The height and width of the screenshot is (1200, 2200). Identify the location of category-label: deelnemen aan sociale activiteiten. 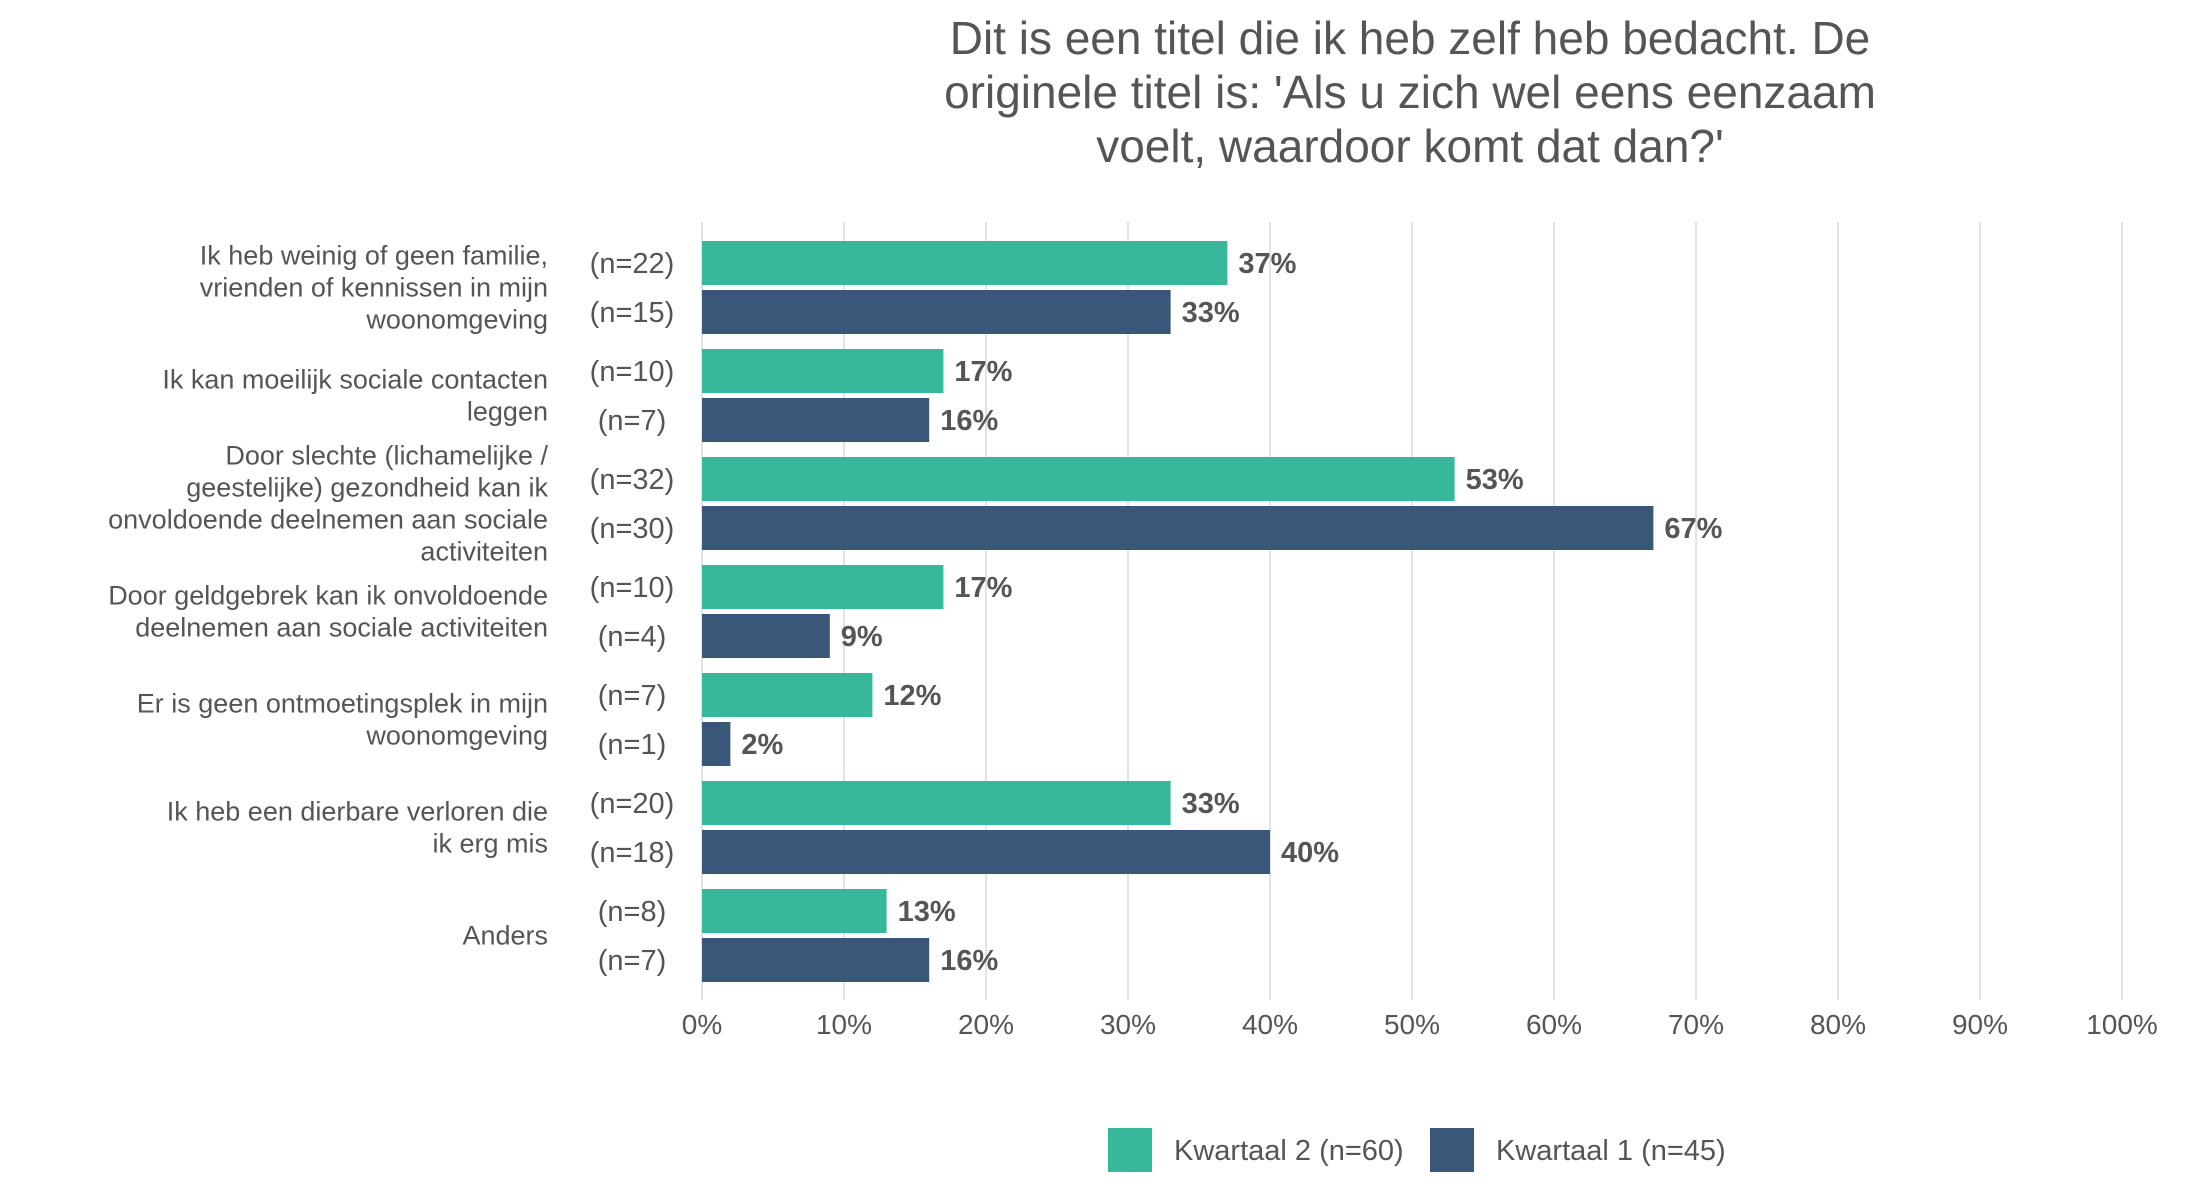
(341, 628).